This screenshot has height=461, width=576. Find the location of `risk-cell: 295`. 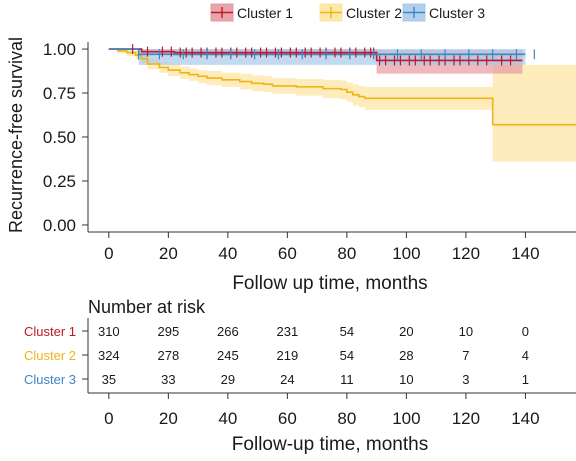

risk-cell: 295 is located at coordinates (168, 331).